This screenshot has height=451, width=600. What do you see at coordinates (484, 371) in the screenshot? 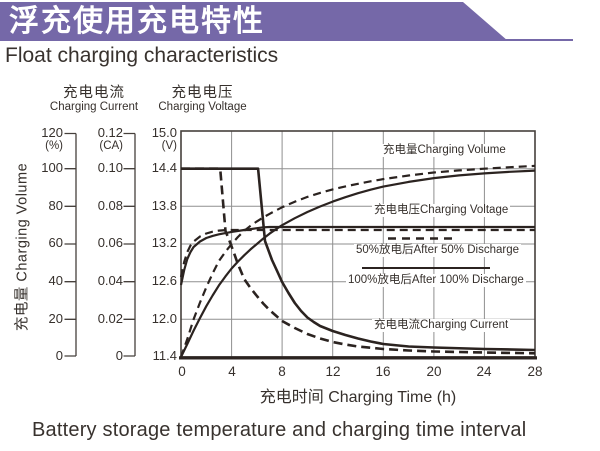
I see `x-tick: 24` at bounding box center [484, 371].